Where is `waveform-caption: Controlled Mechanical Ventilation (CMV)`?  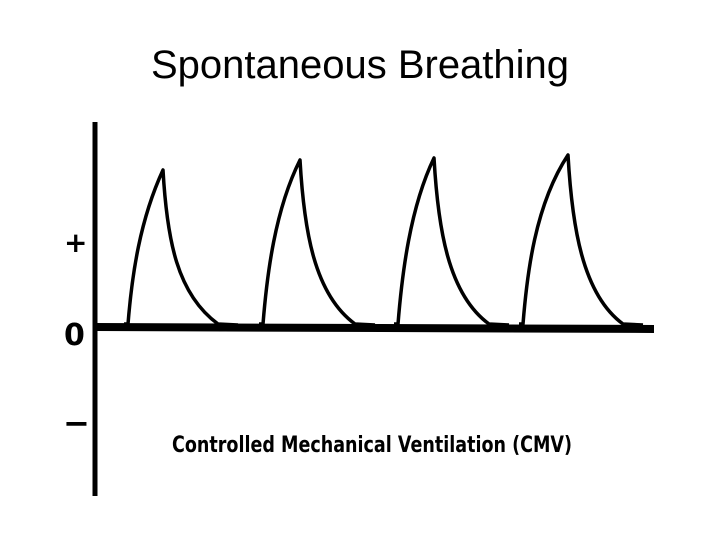 waveform-caption: Controlled Mechanical Ventilation (CMV) is located at coordinates (372, 445).